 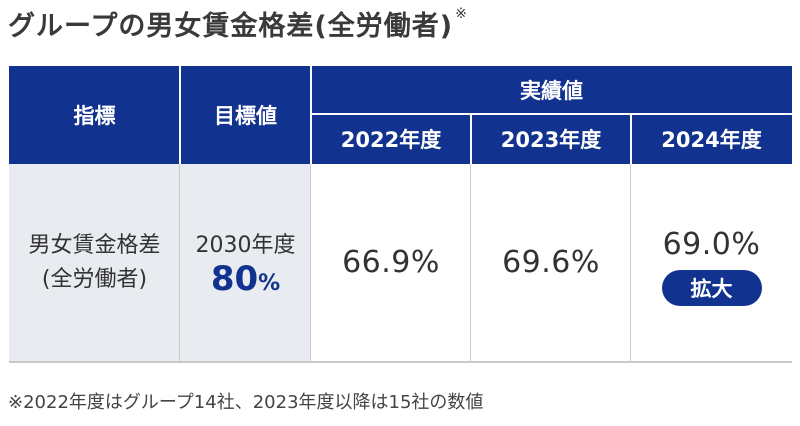 I want to click on header-results-label: 実績値, so click(x=551, y=91).